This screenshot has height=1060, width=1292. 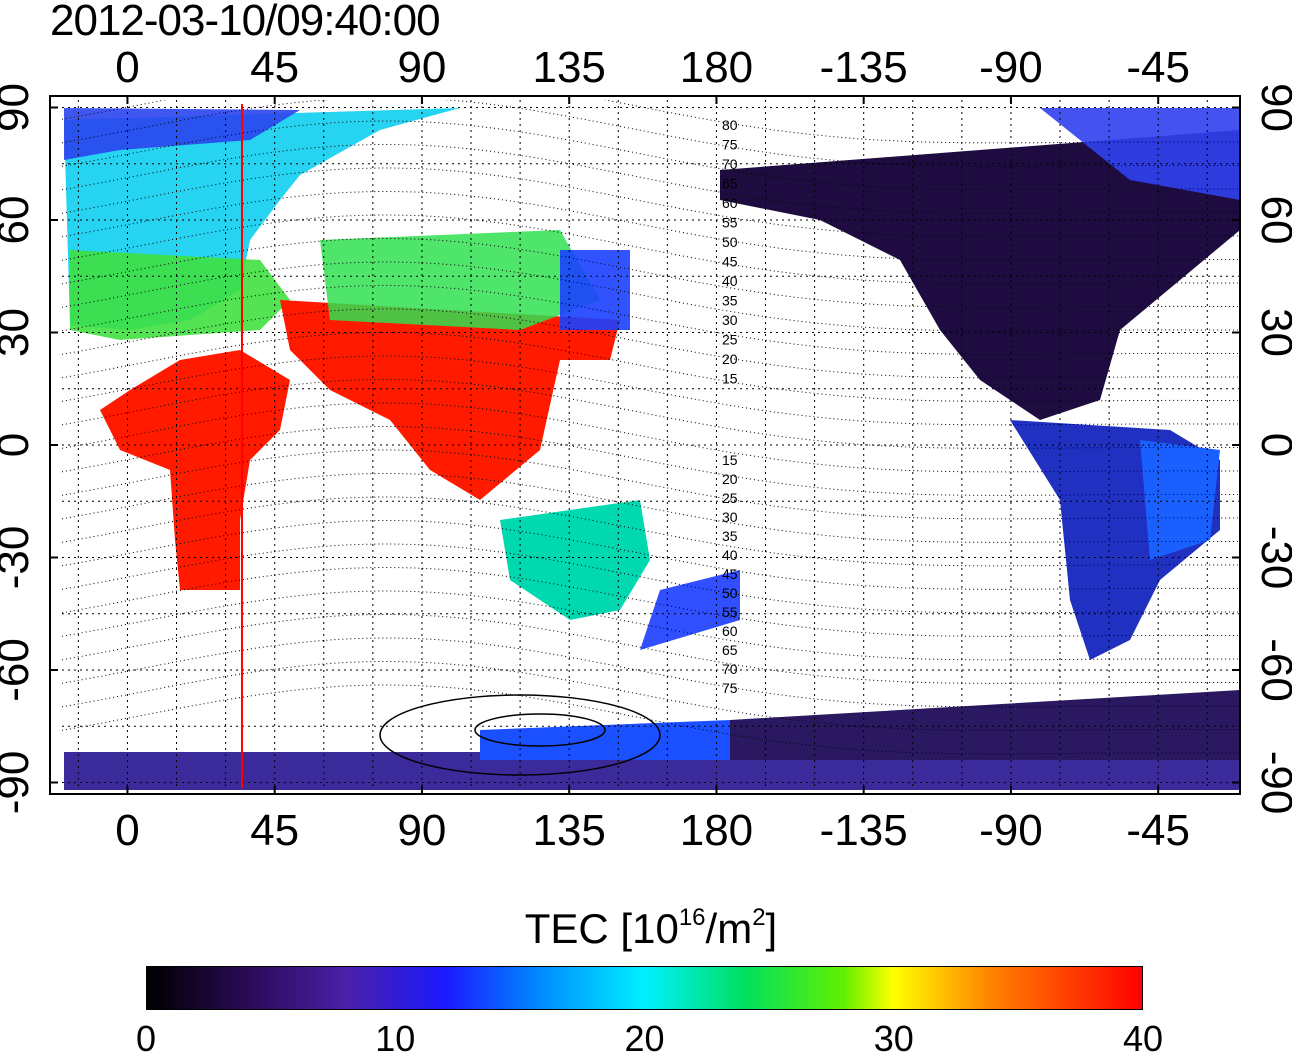 What do you see at coordinates (730, 184) in the screenshot?
I see `contour-label: 65` at bounding box center [730, 184].